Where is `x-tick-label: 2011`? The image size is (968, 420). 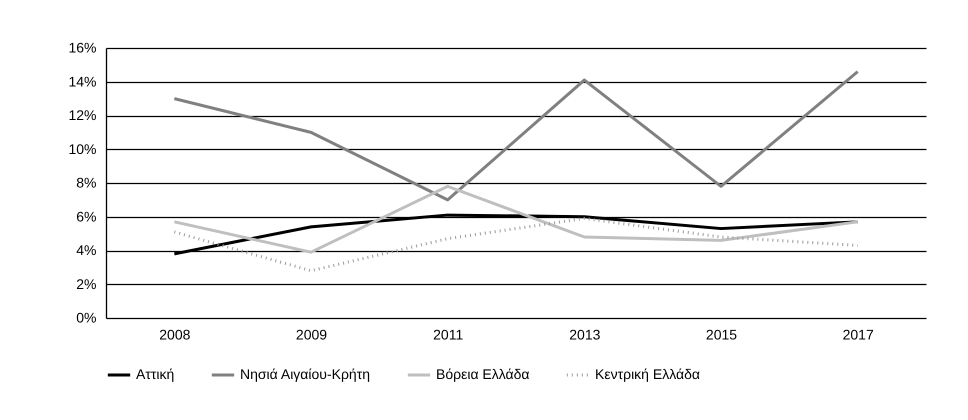 x-tick-label: 2011 is located at coordinates (448, 334).